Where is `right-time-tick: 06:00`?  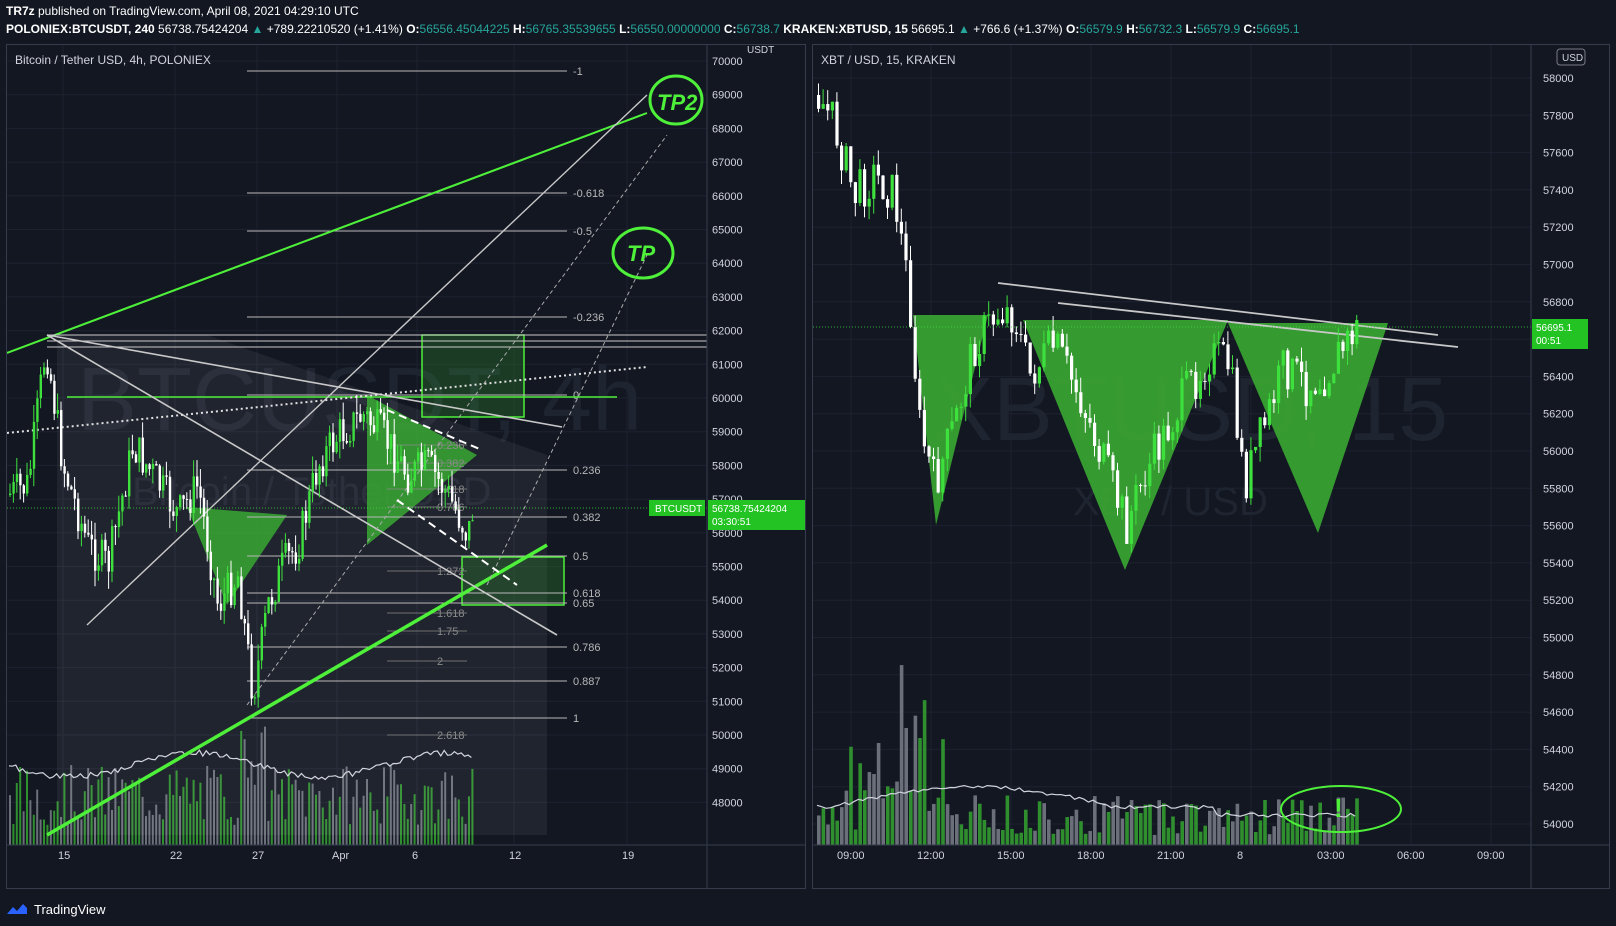 right-time-tick: 06:00 is located at coordinates (1411, 856).